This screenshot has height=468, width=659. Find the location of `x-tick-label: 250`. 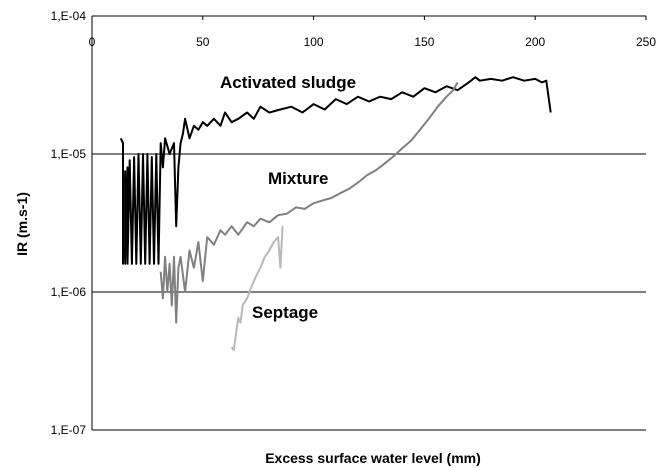

x-tick-label: 250 is located at coordinates (646, 42).